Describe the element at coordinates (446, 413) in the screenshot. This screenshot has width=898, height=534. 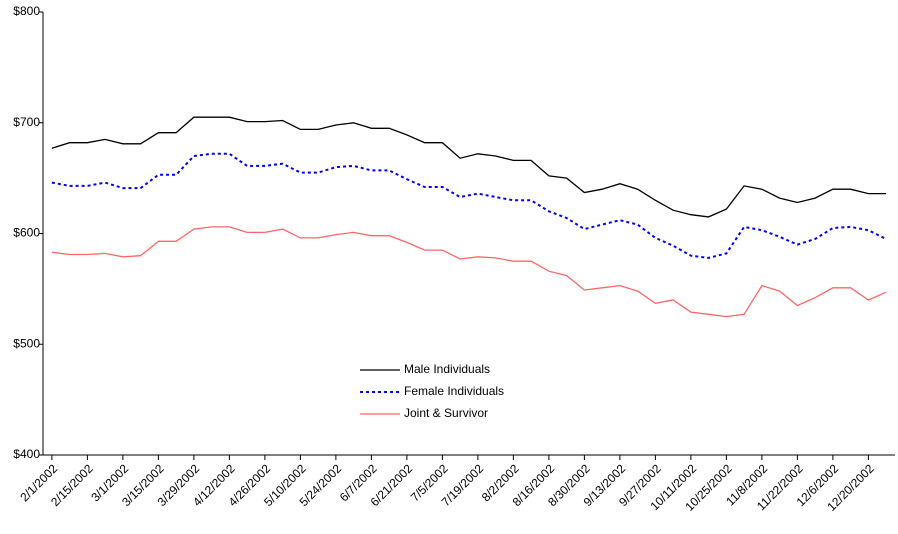
I see `legend-label: Joint & Survivor` at that location.